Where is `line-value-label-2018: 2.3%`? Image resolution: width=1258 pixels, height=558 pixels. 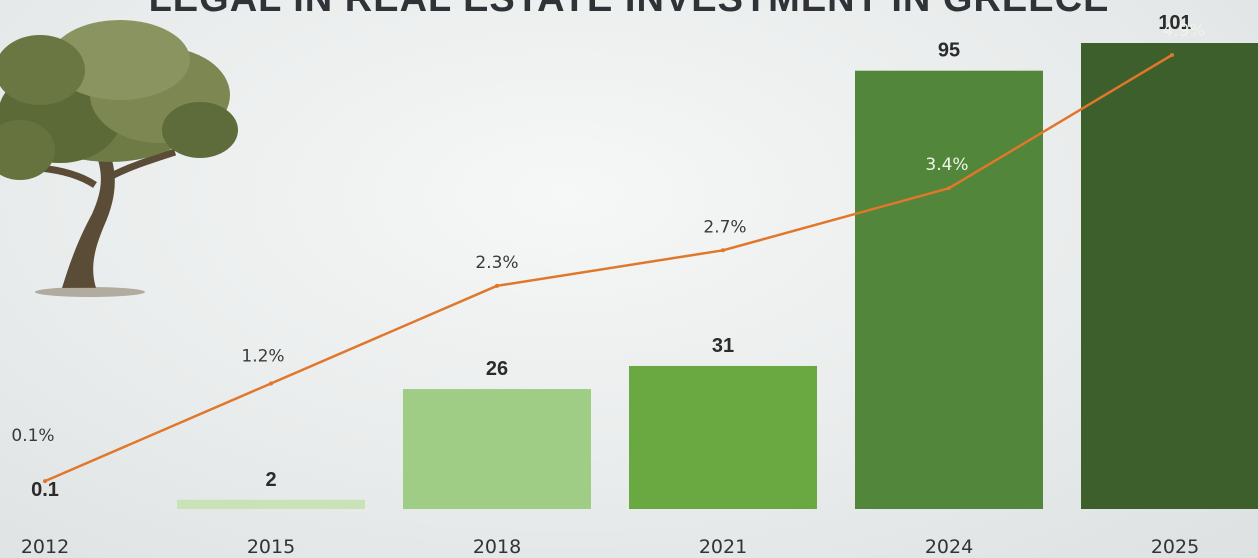
line-value-label-2018: 2.3% is located at coordinates (496, 263).